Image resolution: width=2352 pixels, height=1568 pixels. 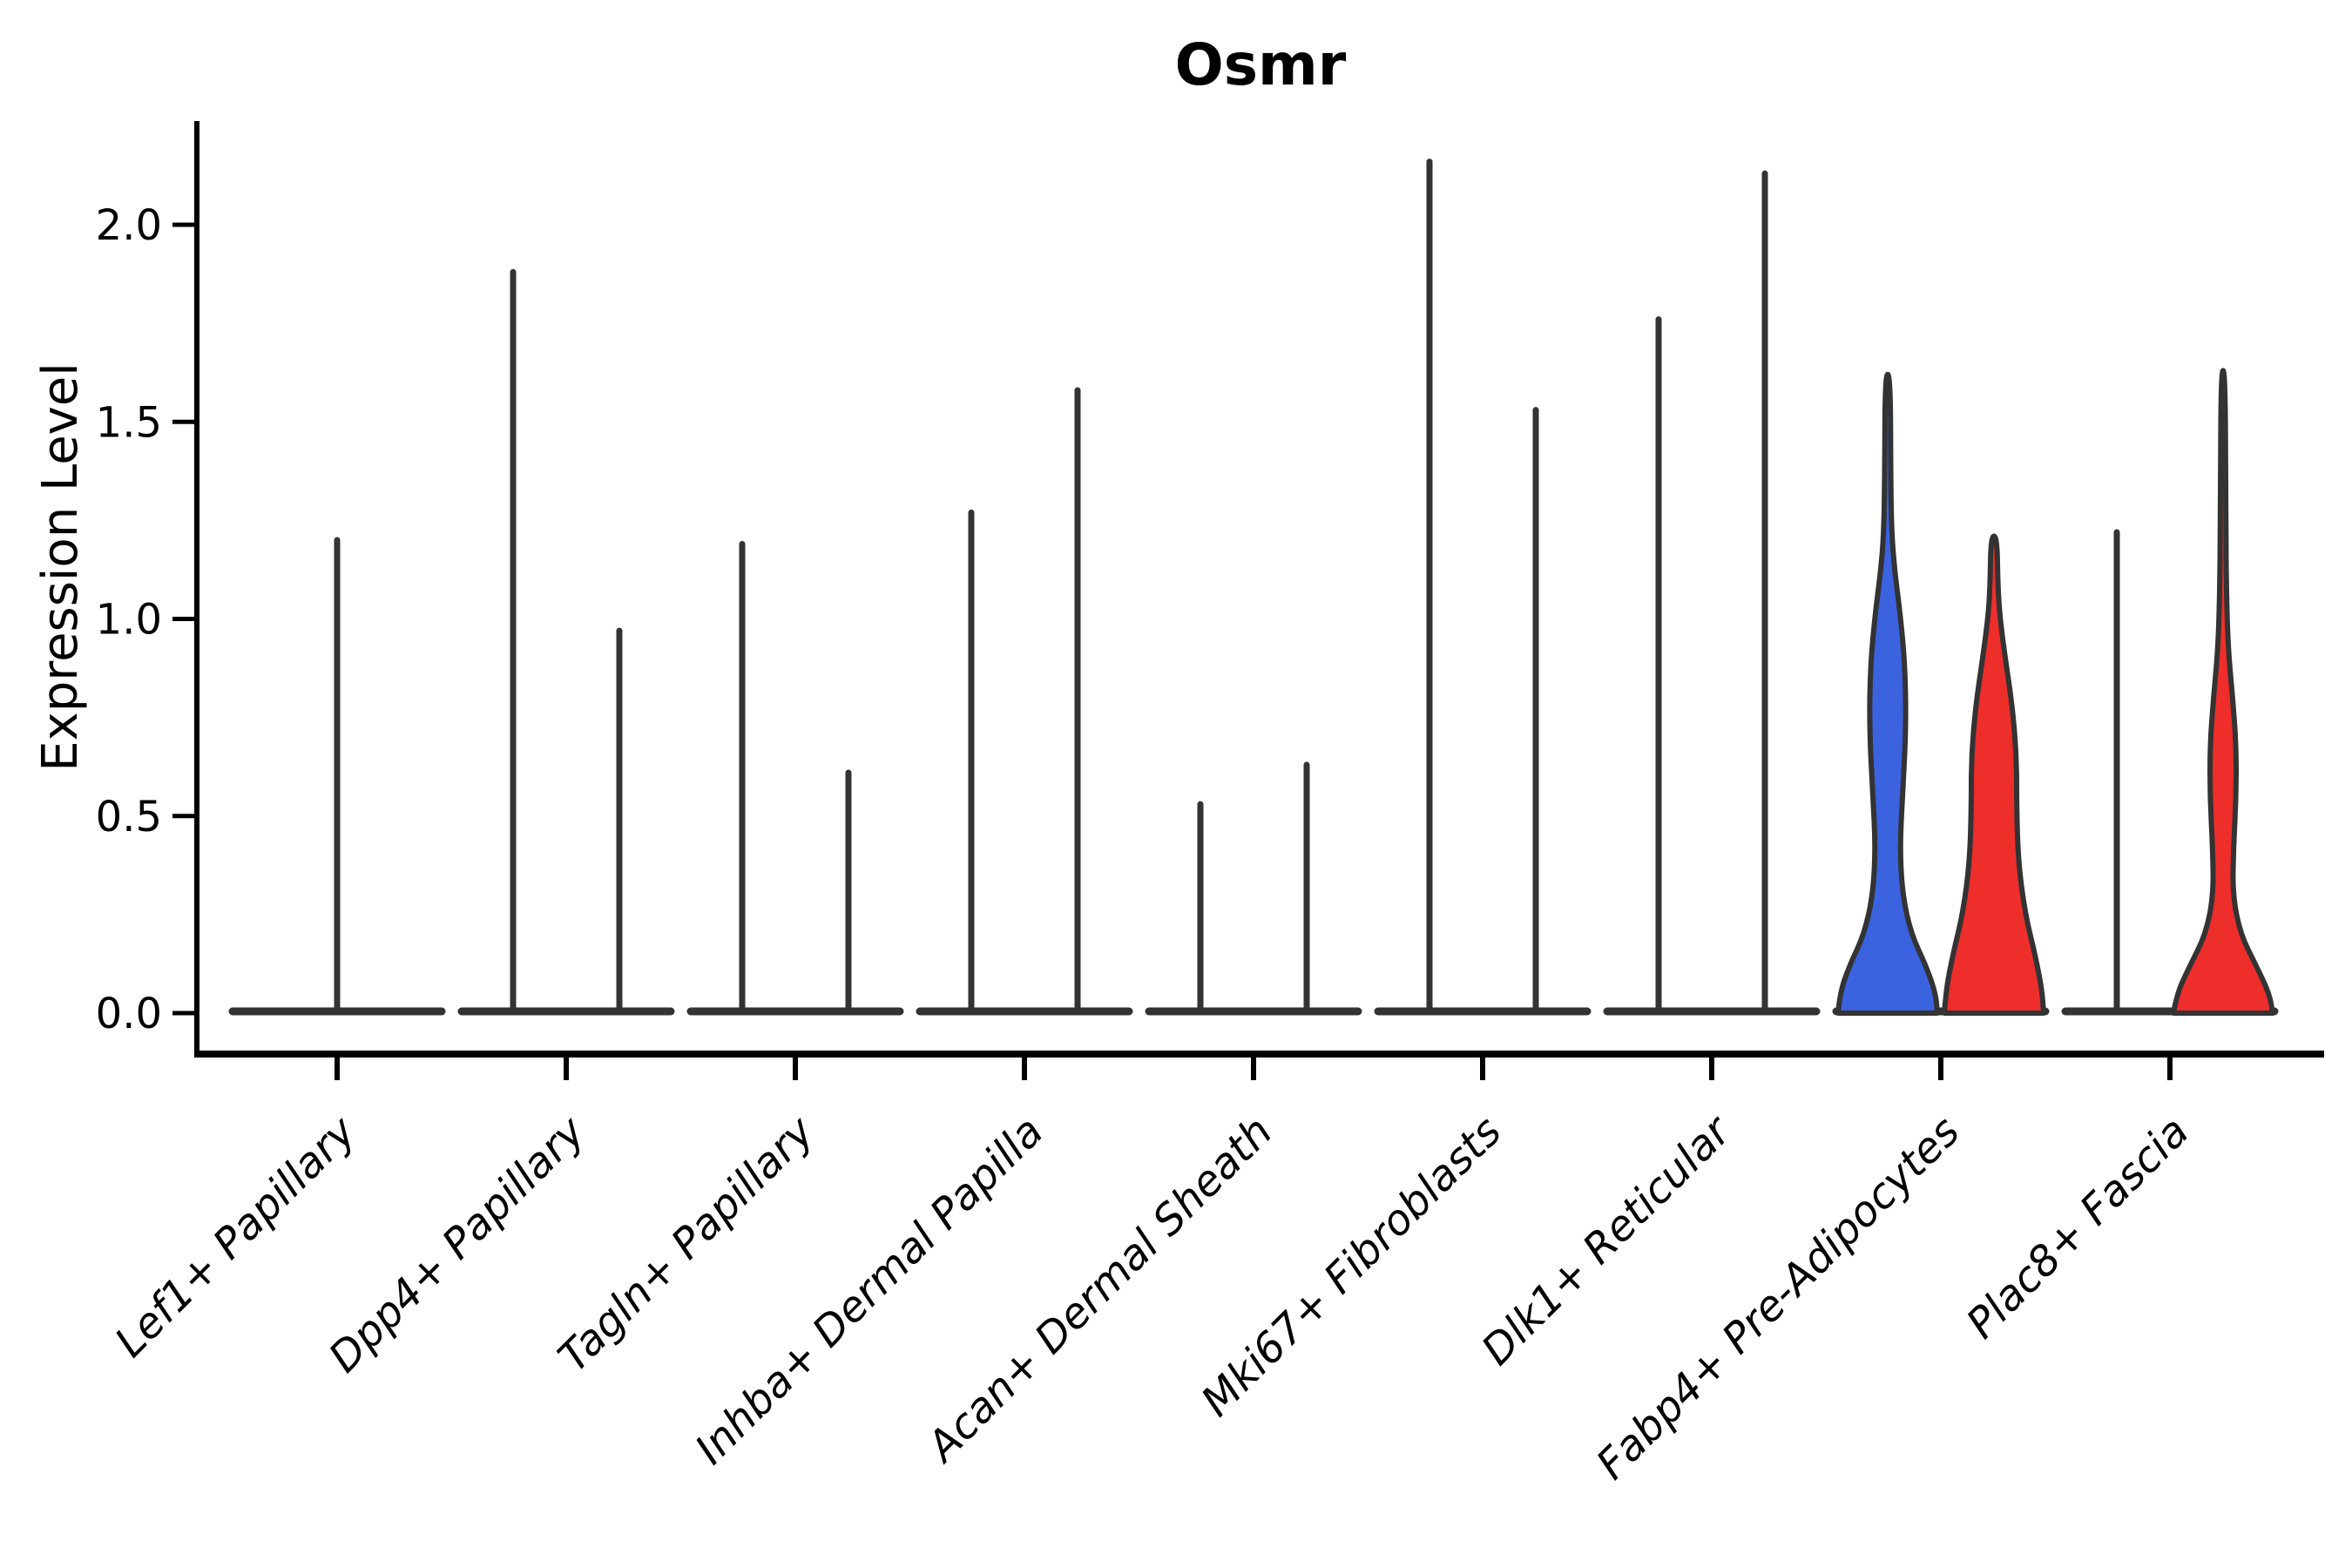 I want to click on y-tick-label: 2.0, so click(x=129, y=225).